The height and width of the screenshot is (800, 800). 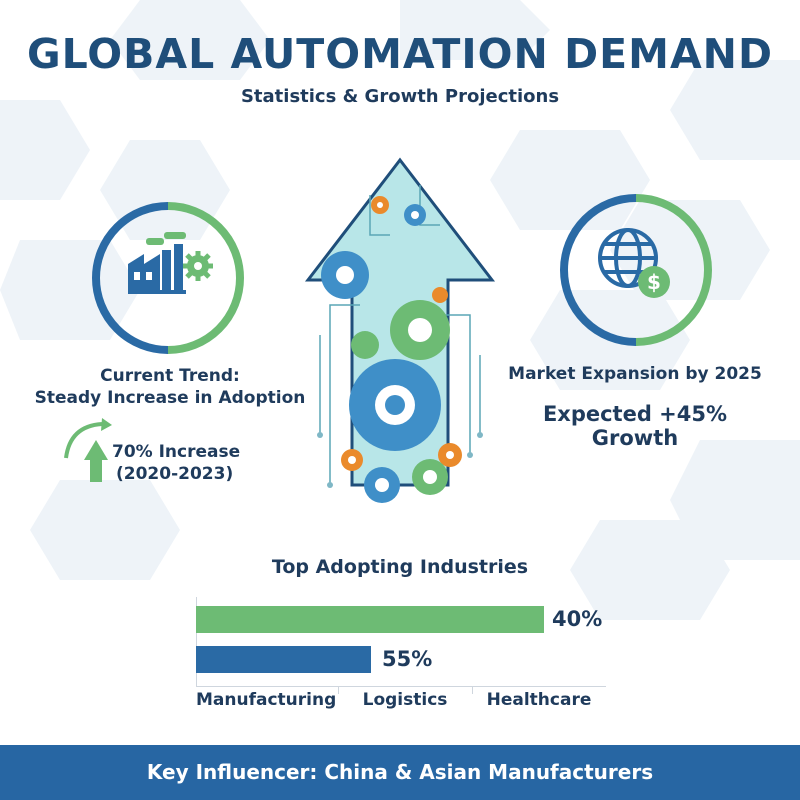 What do you see at coordinates (635, 374) in the screenshot?
I see `expansion-title: Market Expansion by 2025` at bounding box center [635, 374].